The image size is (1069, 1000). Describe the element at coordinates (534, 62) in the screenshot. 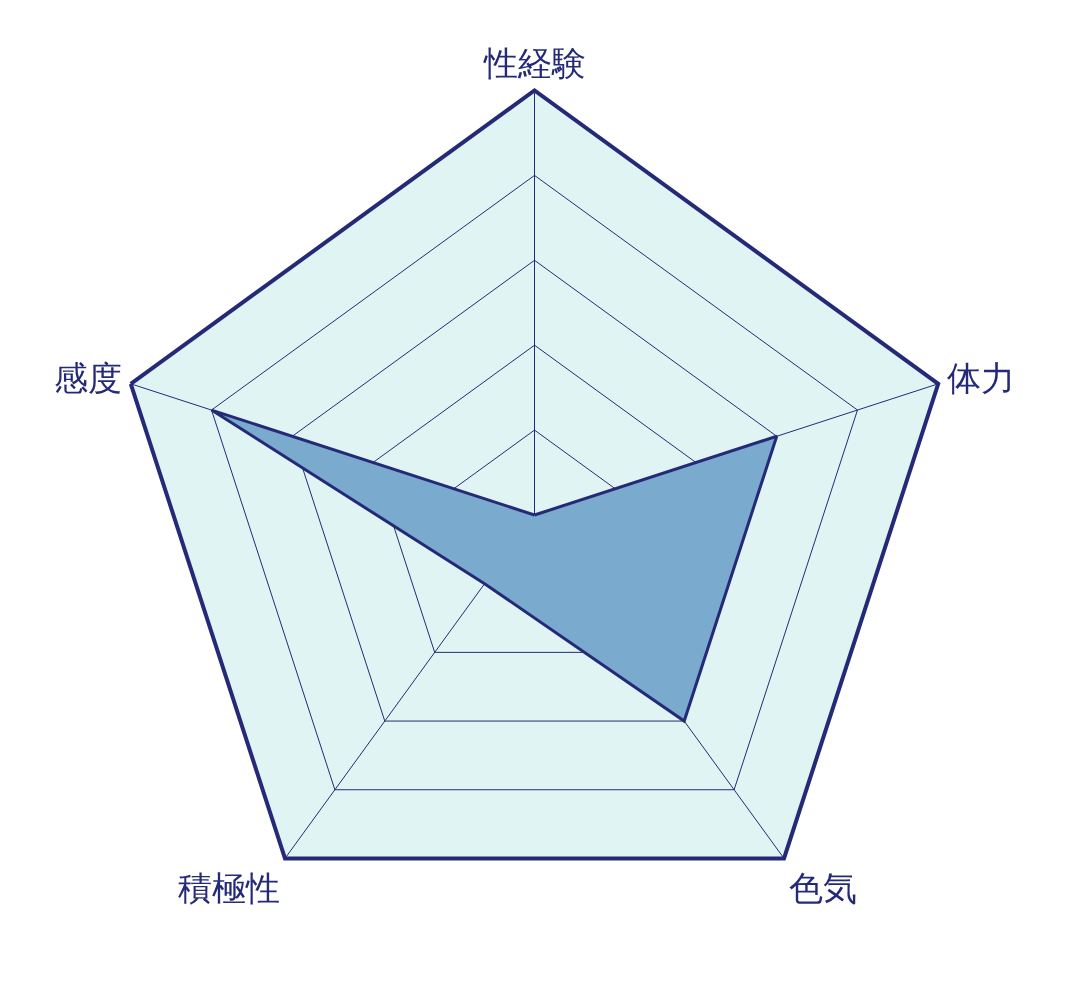

I see `spoke-label: 性経験` at that location.